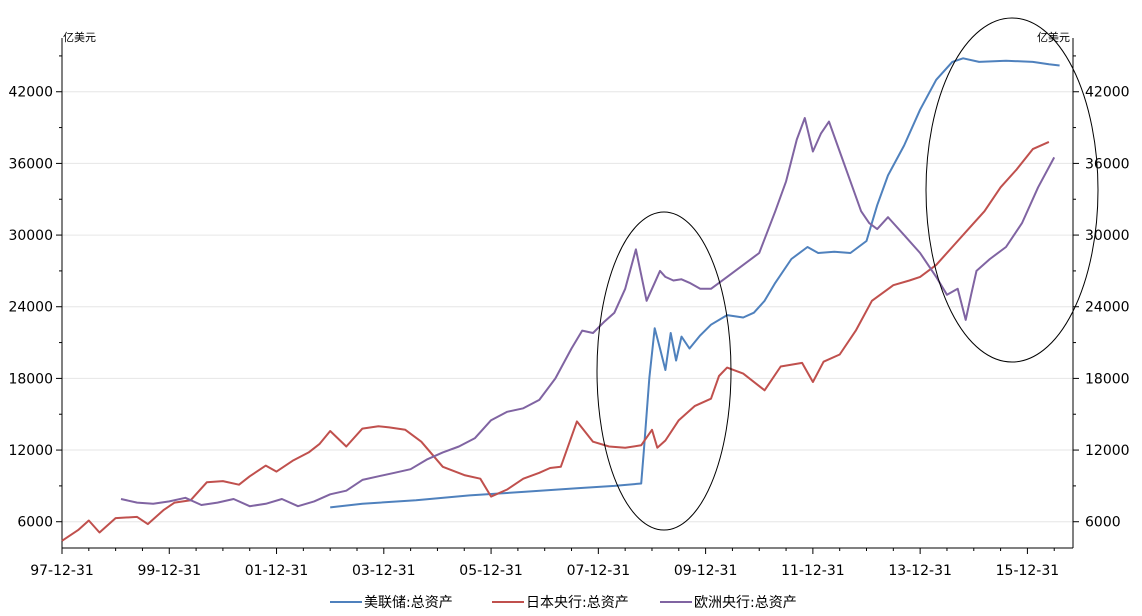 The height and width of the screenshot is (616, 1142). What do you see at coordinates (1103, 523) in the screenshot?
I see `y-tick-label-right: 6000` at bounding box center [1103, 523].